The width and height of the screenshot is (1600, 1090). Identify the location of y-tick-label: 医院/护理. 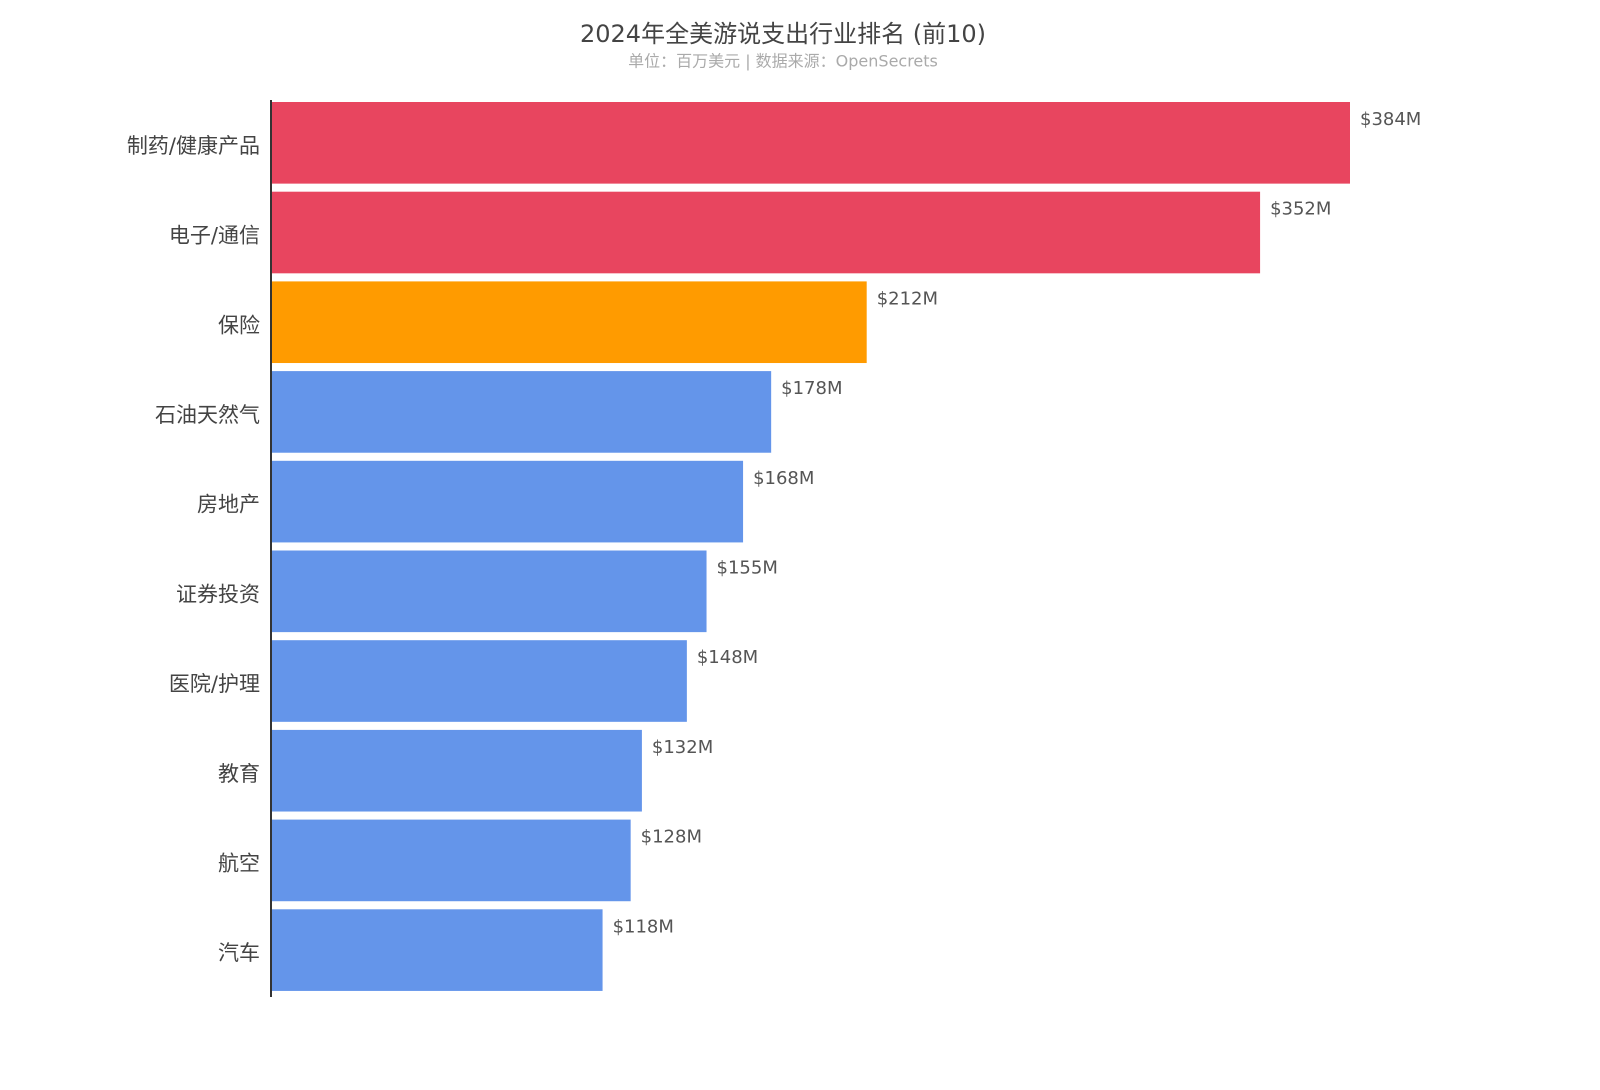
(214, 684).